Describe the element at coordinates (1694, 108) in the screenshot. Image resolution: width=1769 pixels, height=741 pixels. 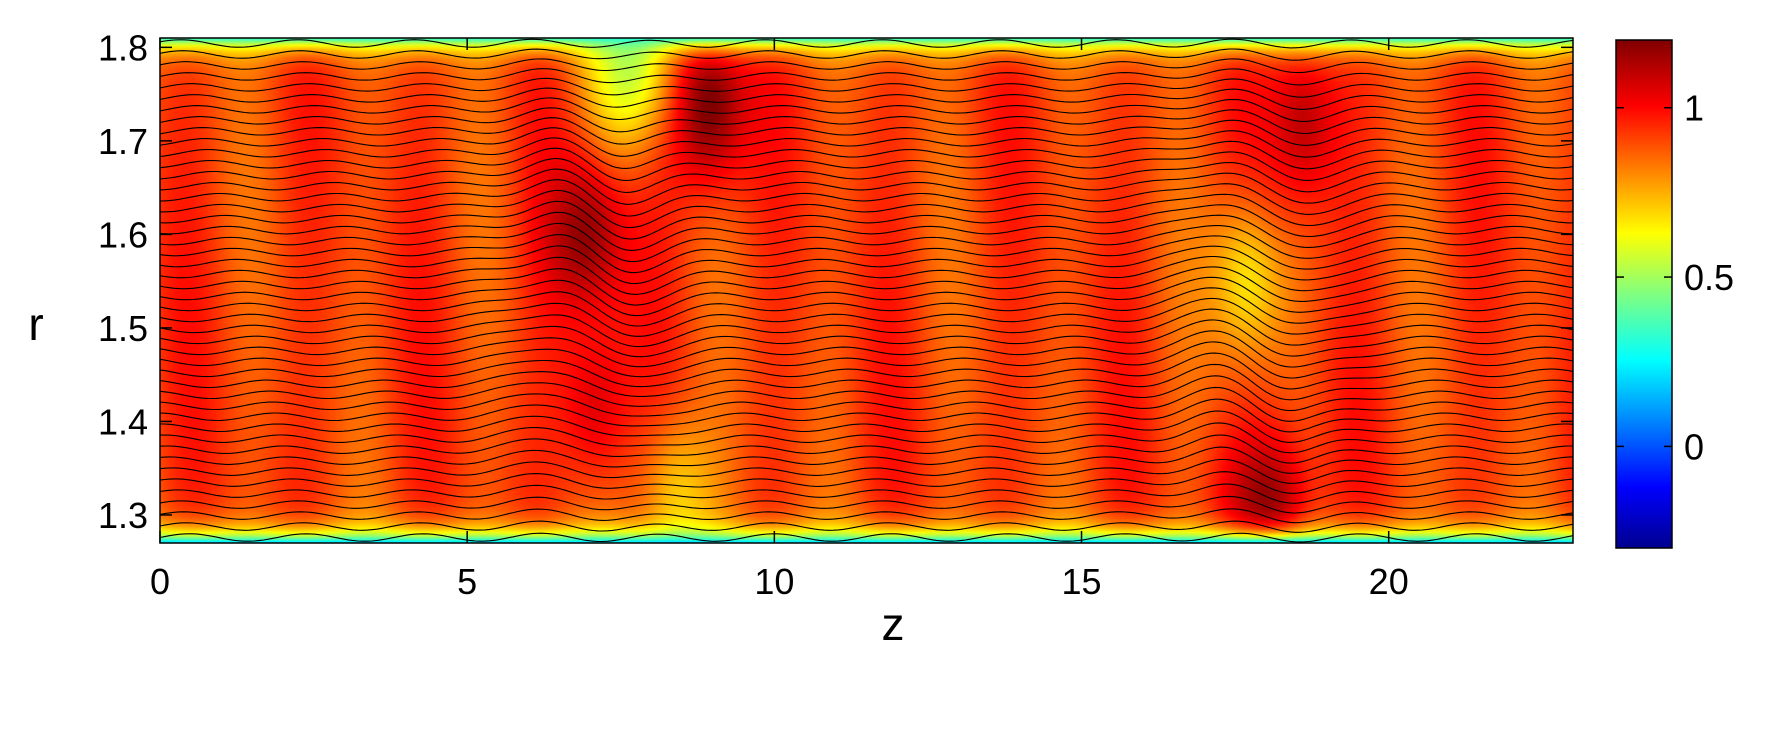
I see `colorbar-tick-label: 1` at that location.